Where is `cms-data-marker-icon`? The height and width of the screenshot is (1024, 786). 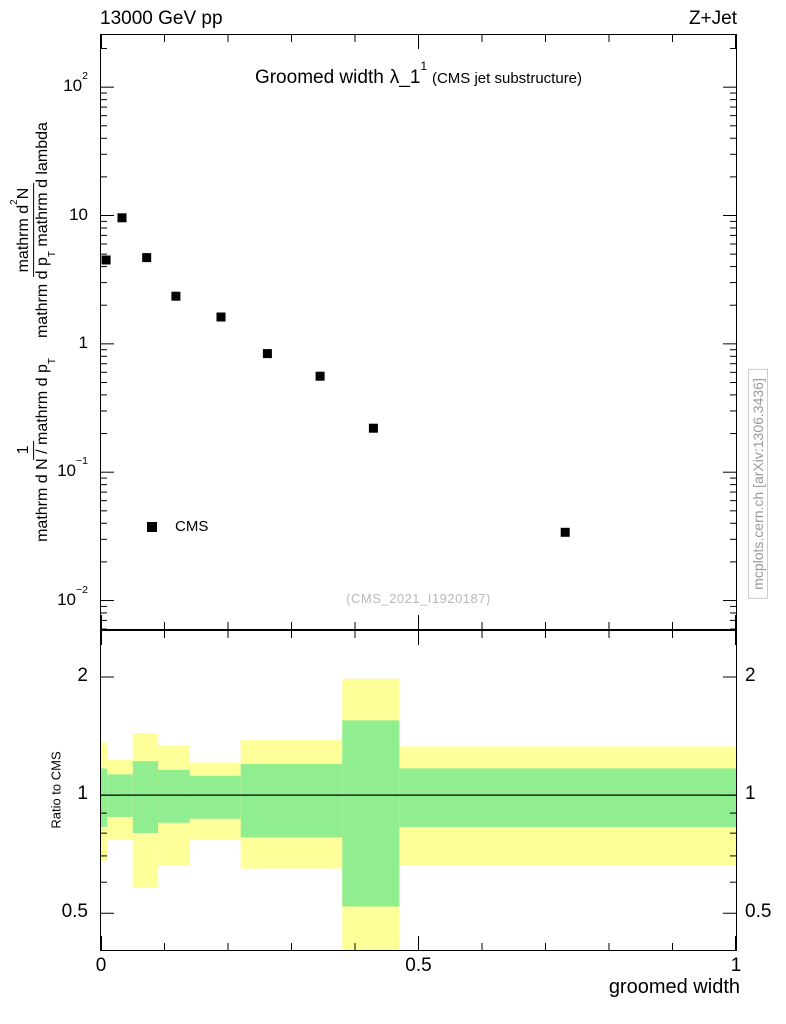 cms-data-marker-icon is located at coordinates (152, 526).